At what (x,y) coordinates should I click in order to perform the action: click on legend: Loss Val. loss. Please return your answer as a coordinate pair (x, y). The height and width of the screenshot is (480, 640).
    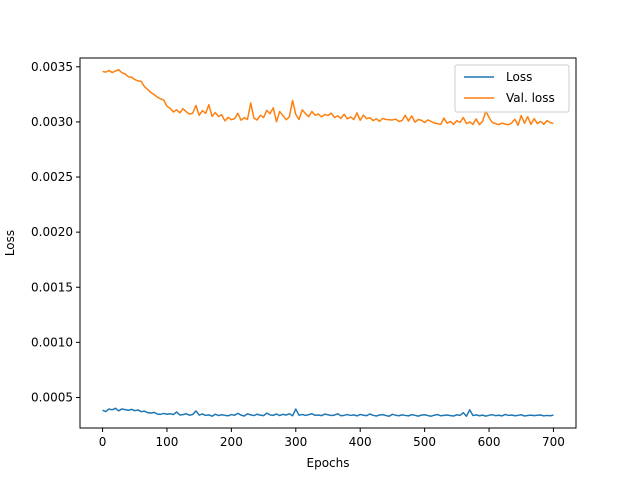
    Looking at the image, I should click on (512, 88).